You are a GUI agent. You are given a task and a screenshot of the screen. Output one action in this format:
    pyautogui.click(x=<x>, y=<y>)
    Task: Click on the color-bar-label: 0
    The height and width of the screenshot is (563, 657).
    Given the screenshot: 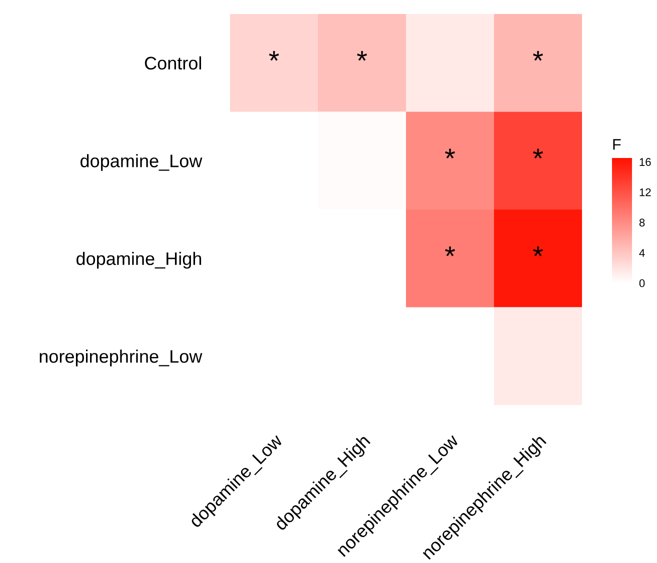 What is the action you would take?
    pyautogui.click(x=642, y=283)
    